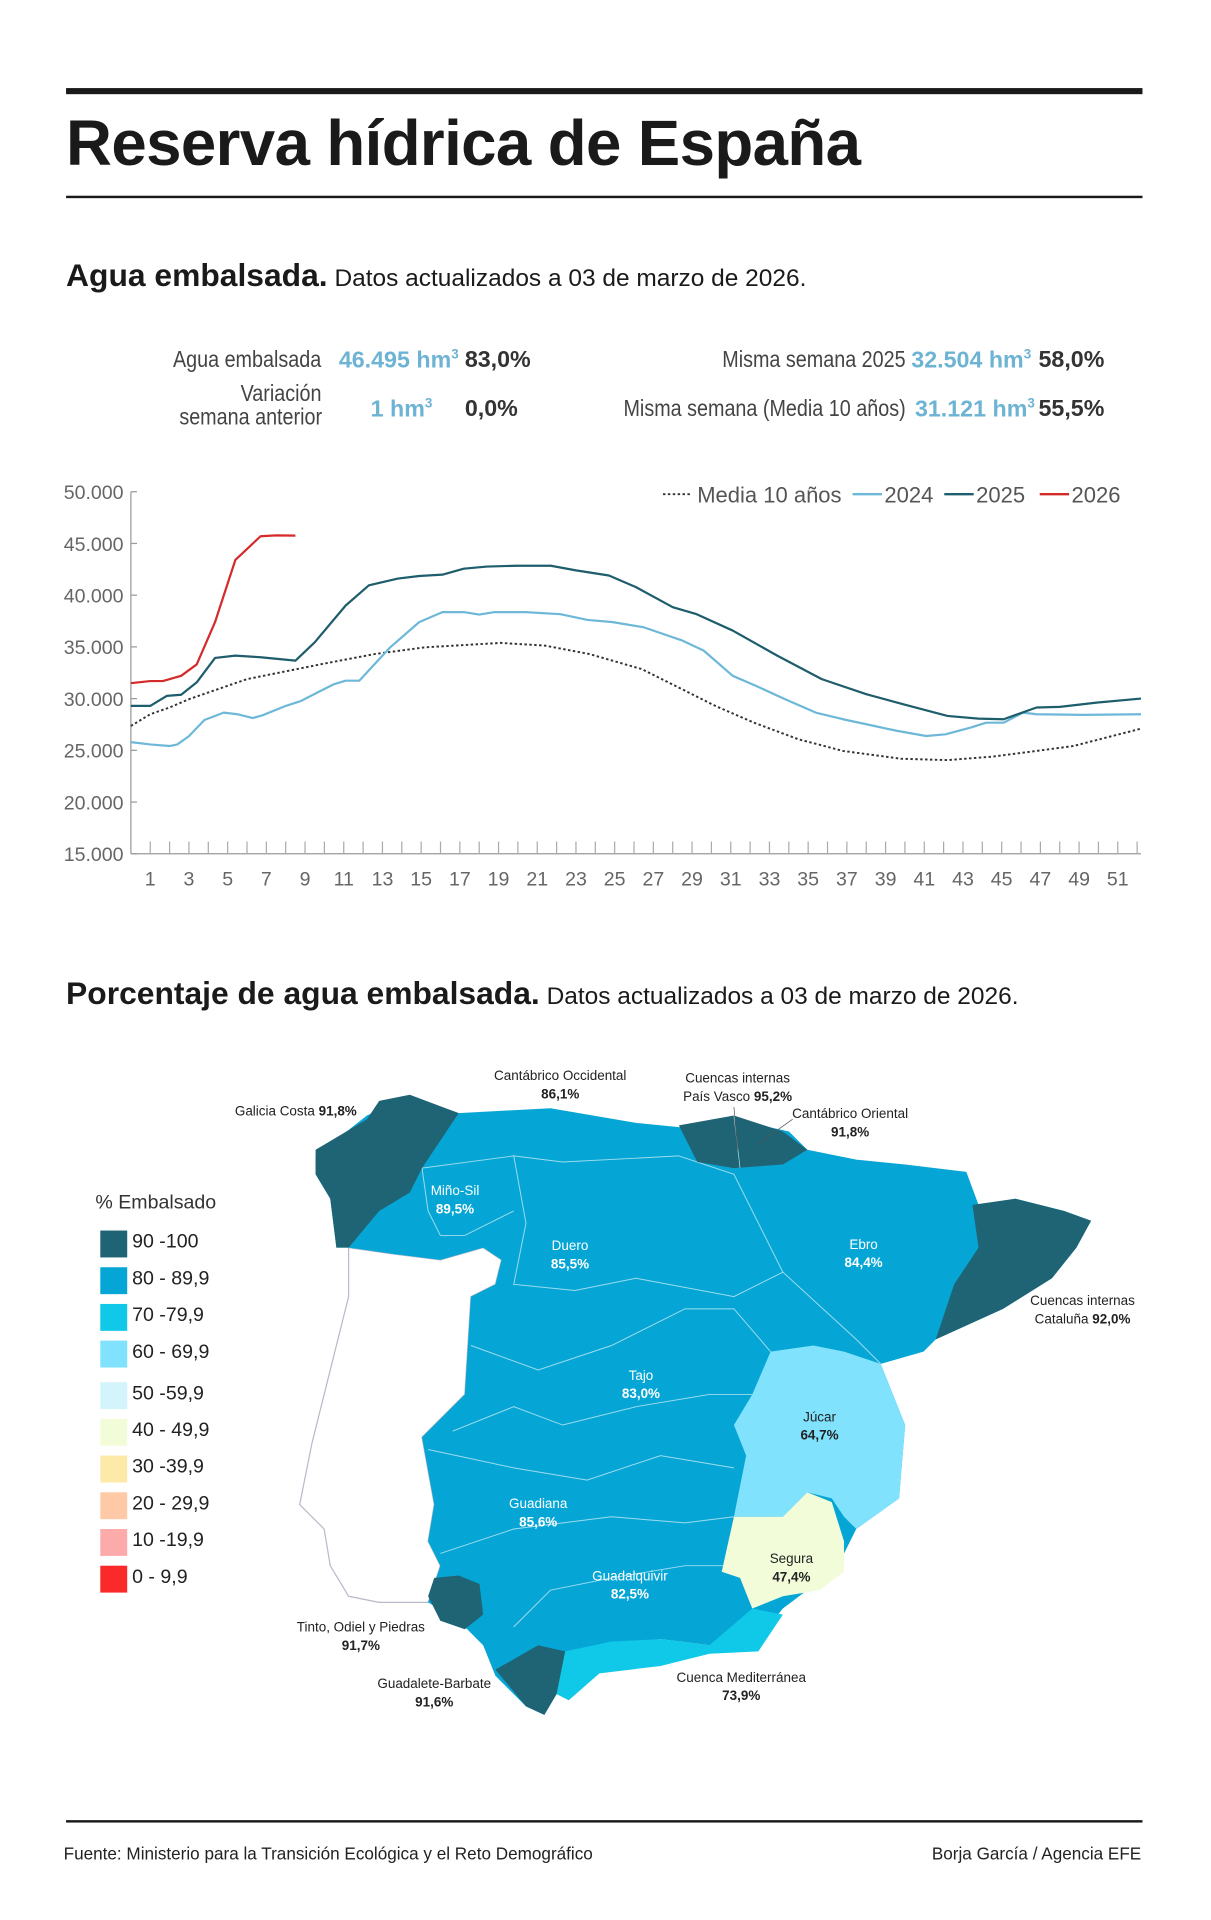 Image resolution: width=1211 pixels, height=1920 pixels. Describe the element at coordinates (499, 880) in the screenshot. I see `x-tick-label: 19` at that location.